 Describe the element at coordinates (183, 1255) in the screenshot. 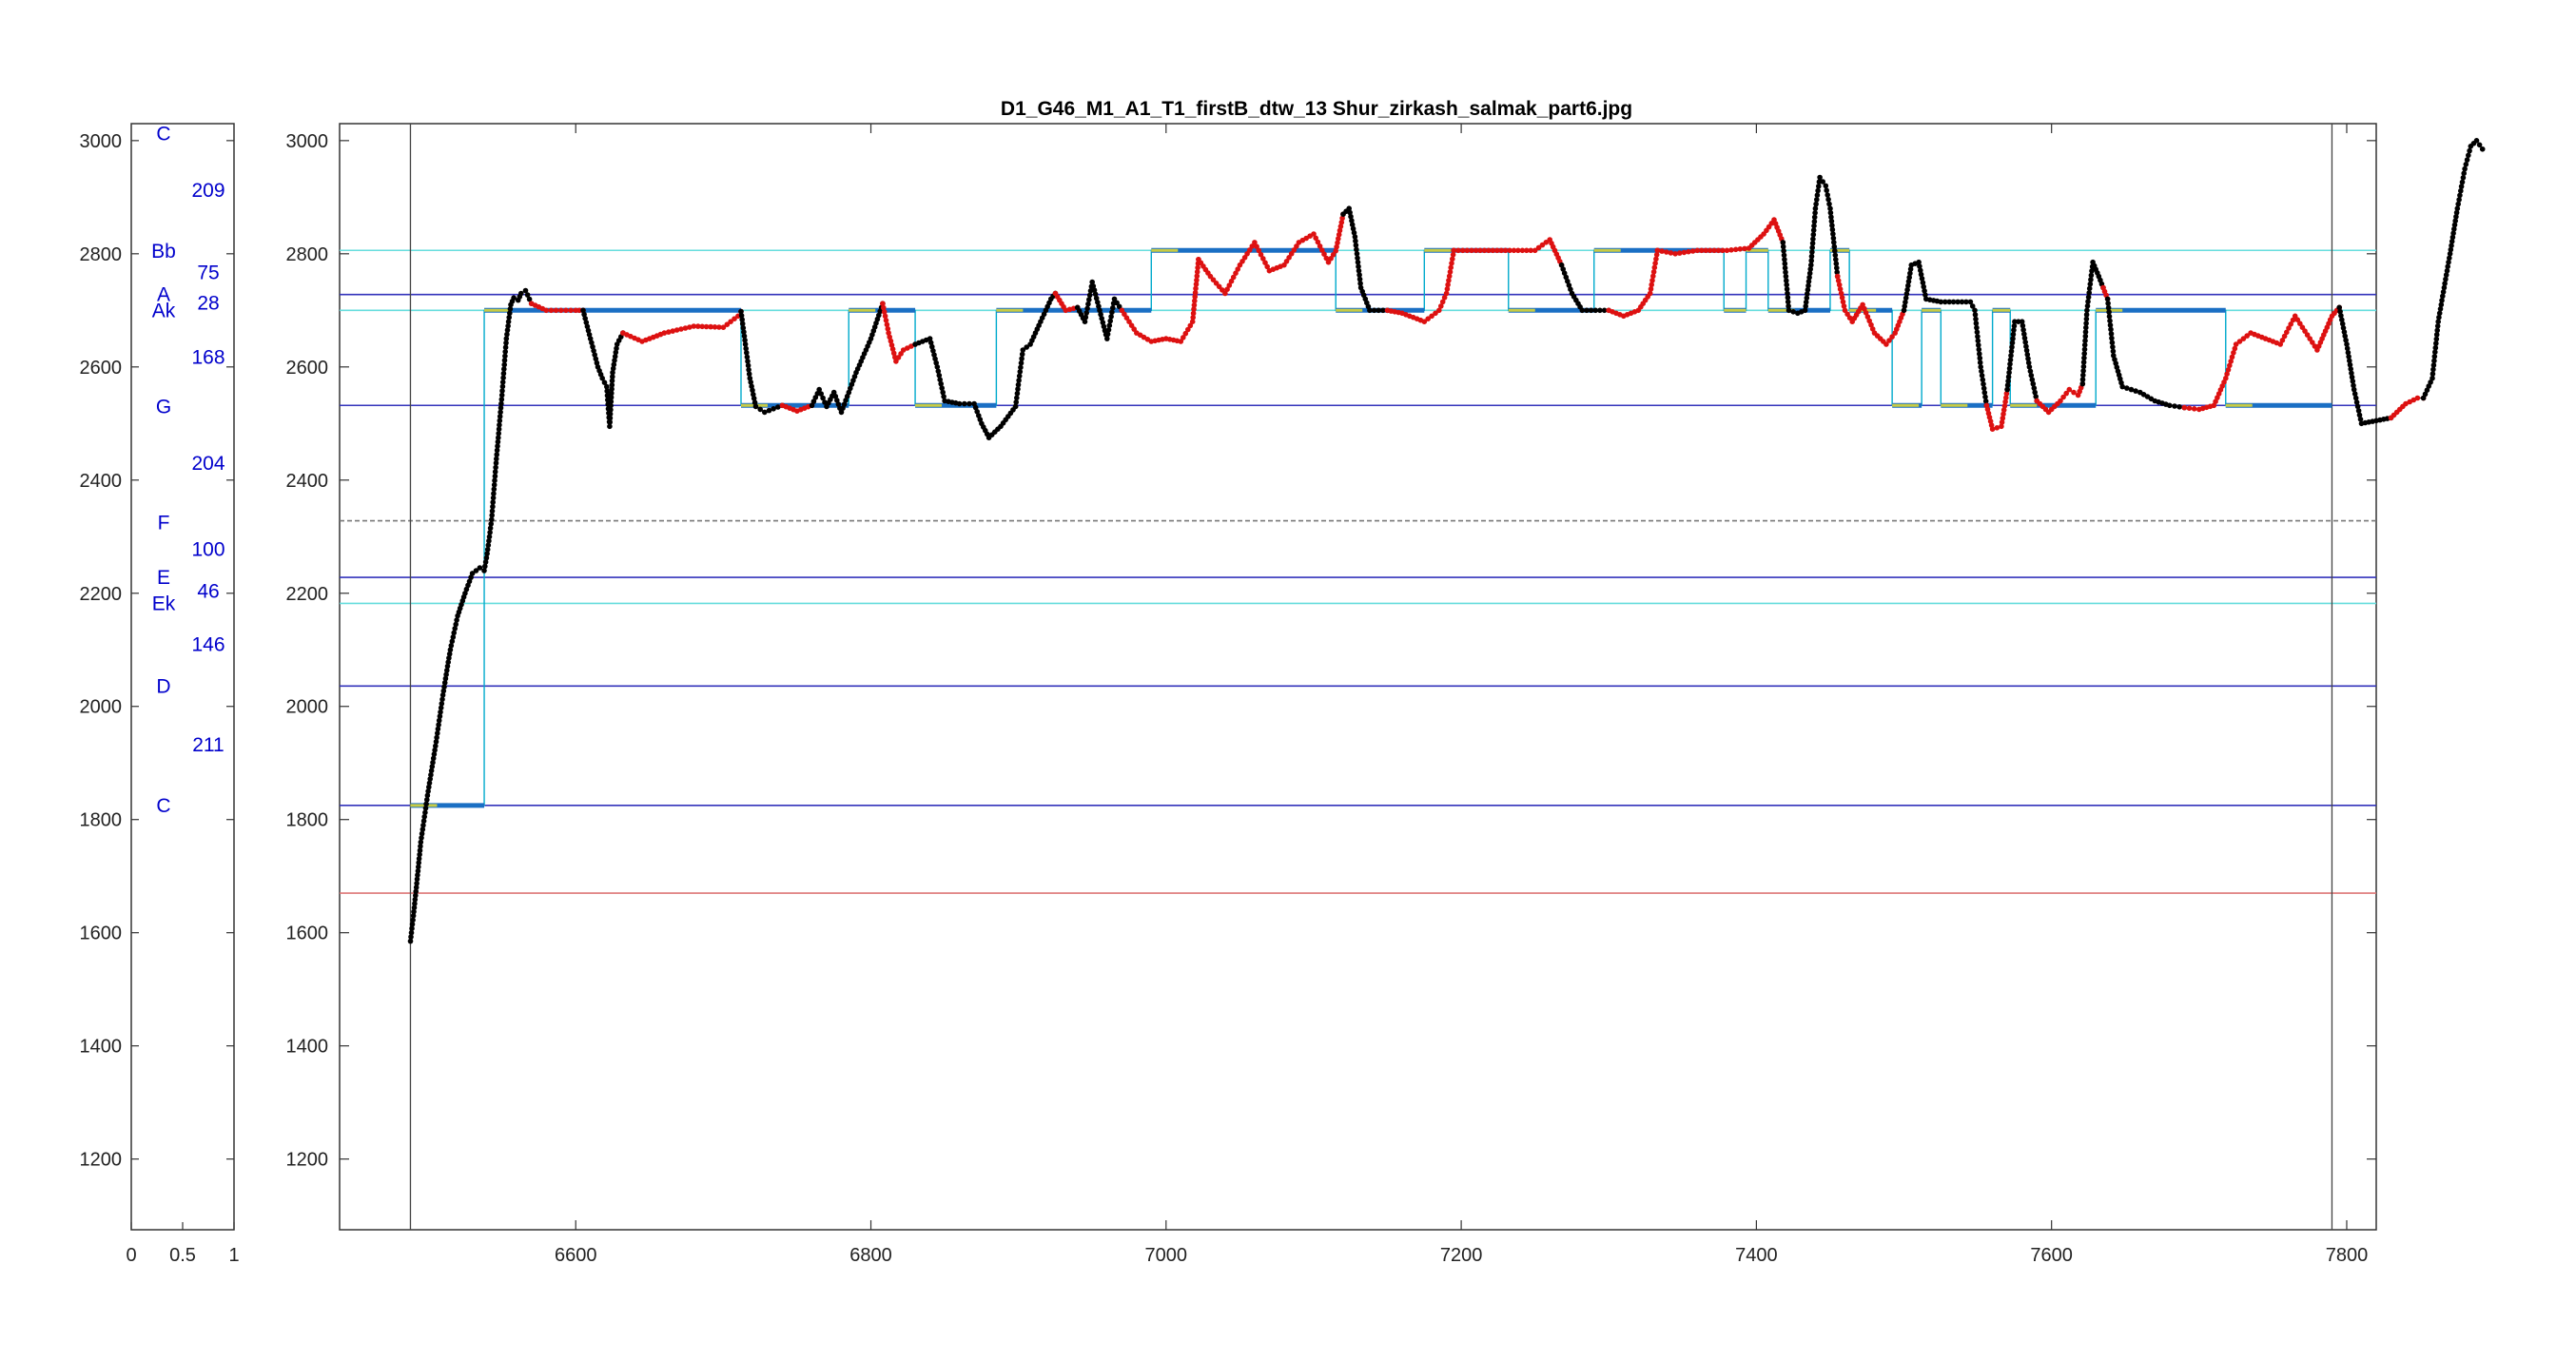

I see `side-x-tick-label: 0.5` at that location.